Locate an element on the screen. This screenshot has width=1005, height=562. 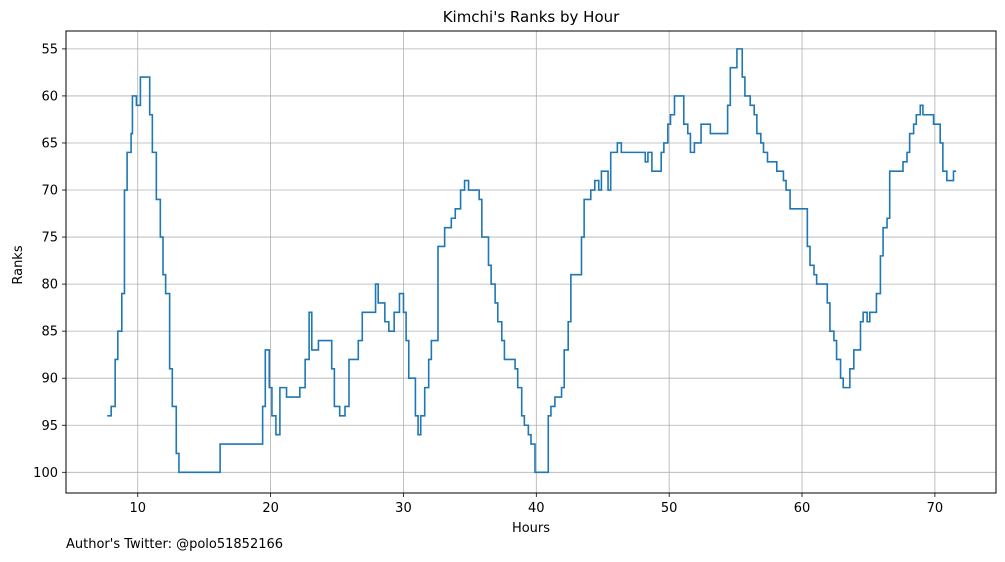
x-tick-label: 10 is located at coordinates (137, 508).